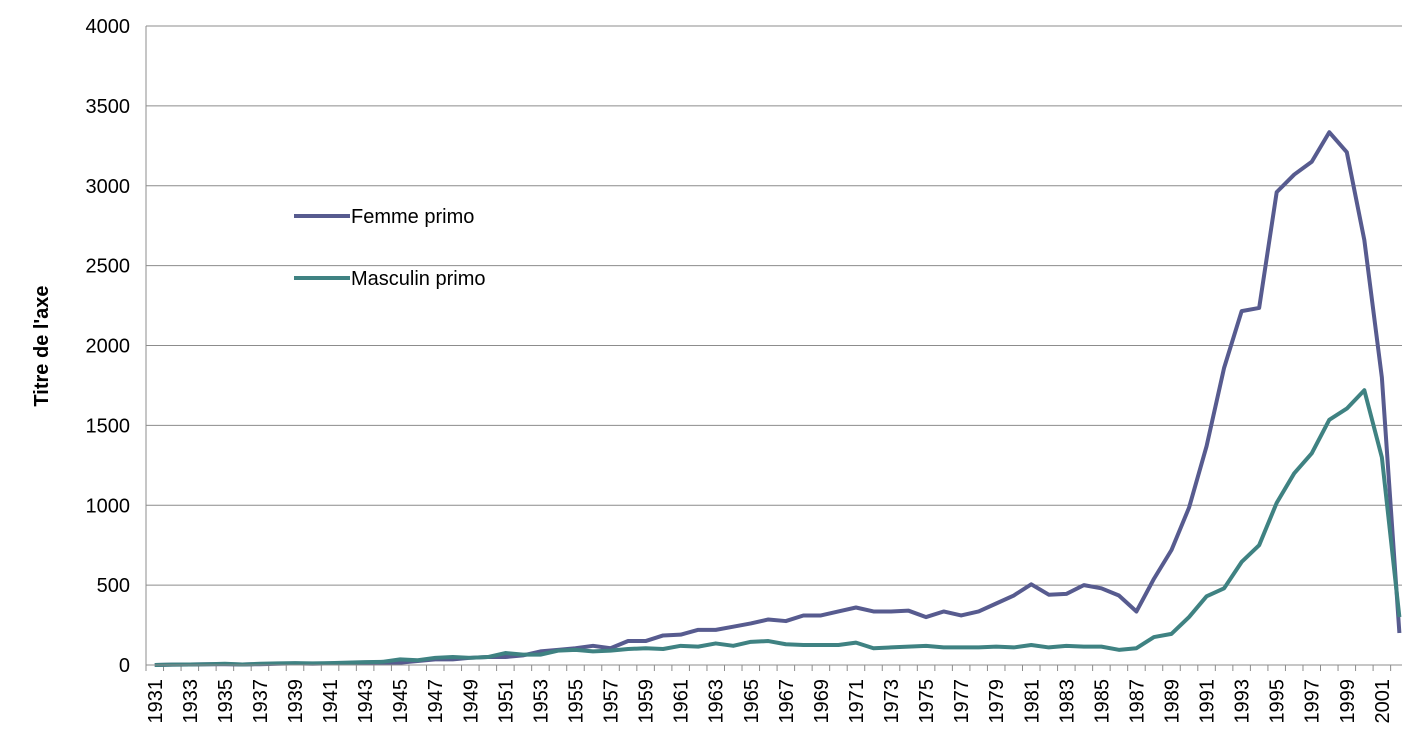 The image size is (1402, 751). I want to click on x-tick-label: 1997, so click(1313, 701).